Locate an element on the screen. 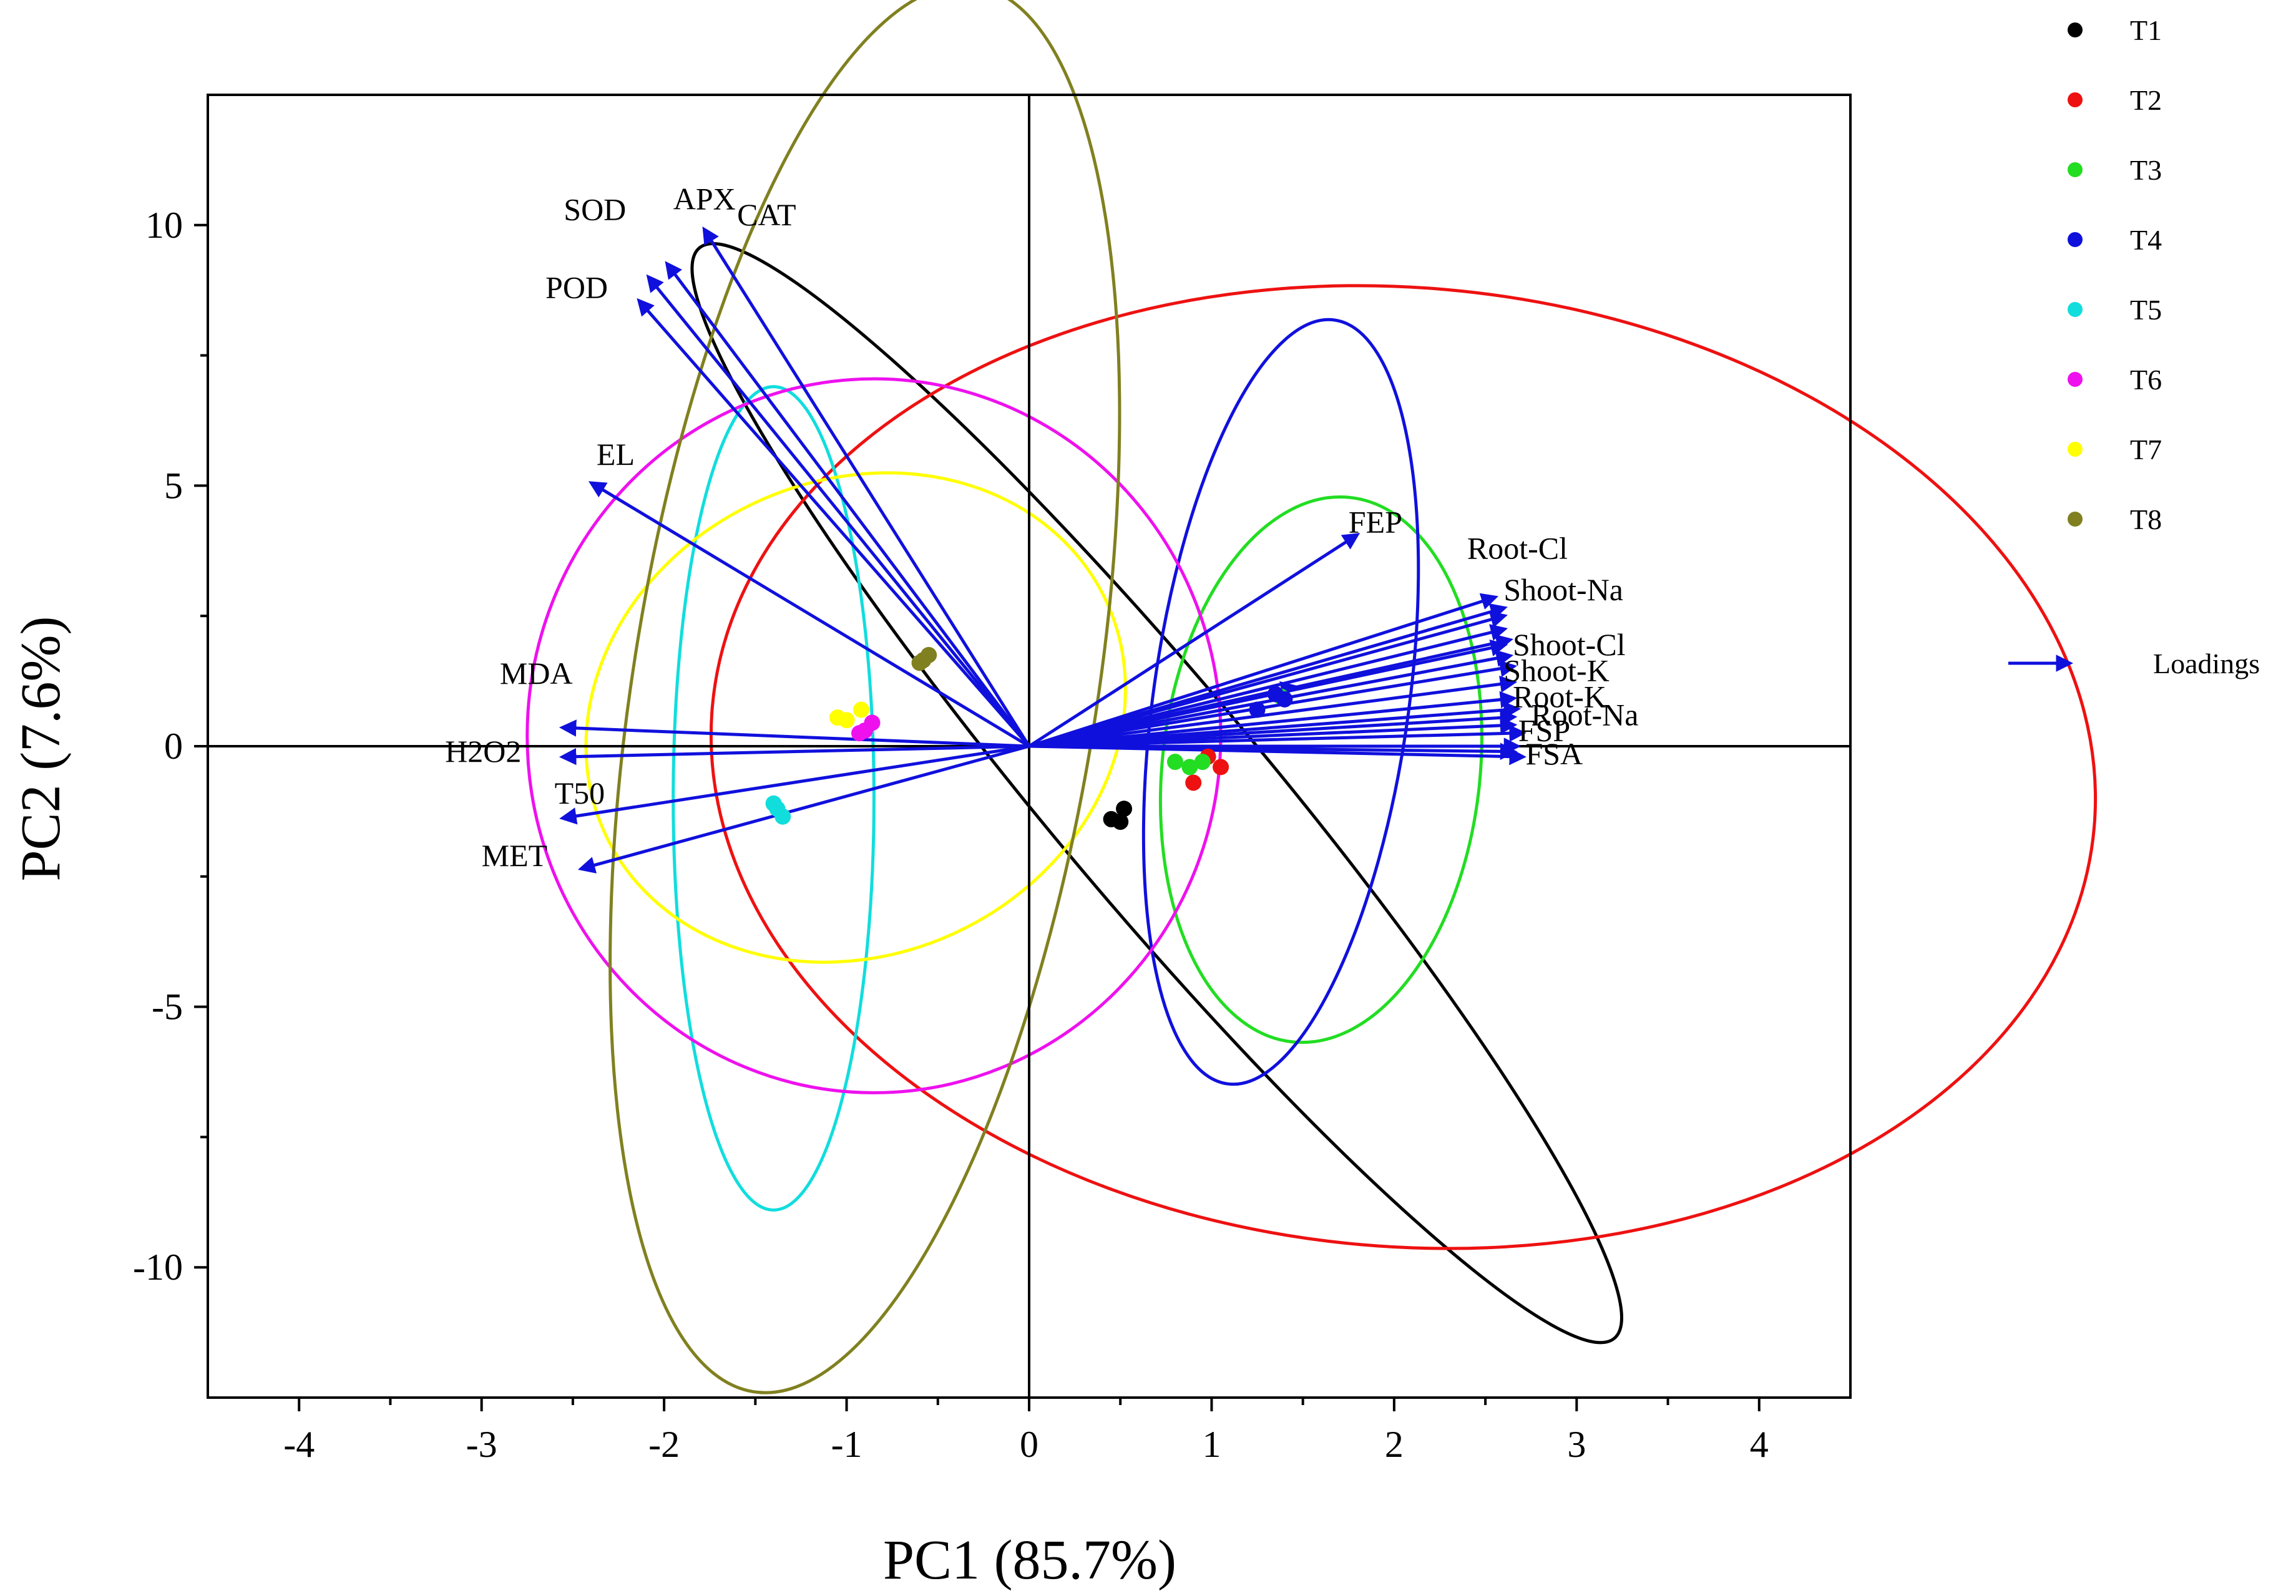 This screenshot has width=2296, height=1596. loading-label-root-na: Root-Na is located at coordinates (1584, 715).